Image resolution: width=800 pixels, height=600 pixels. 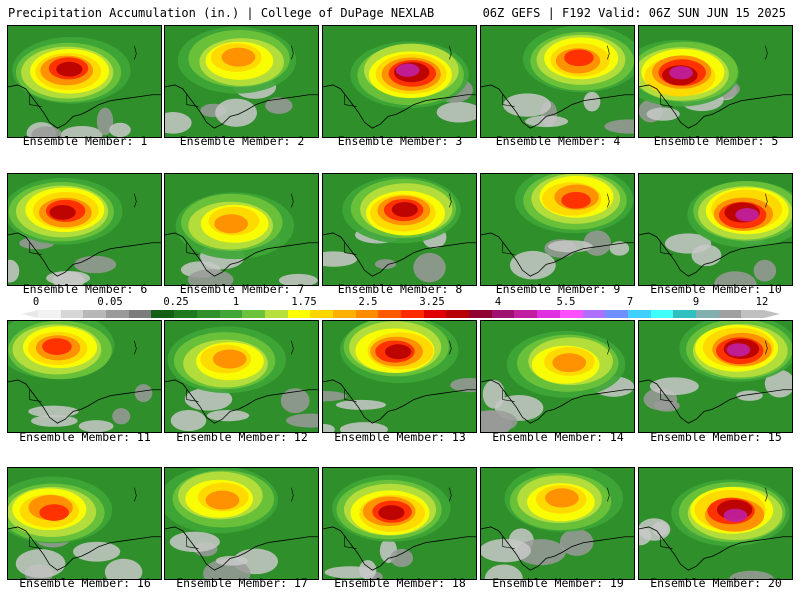 I want to click on ensemble-member-label: Ensemble Member: 20, so click(x=716, y=583).